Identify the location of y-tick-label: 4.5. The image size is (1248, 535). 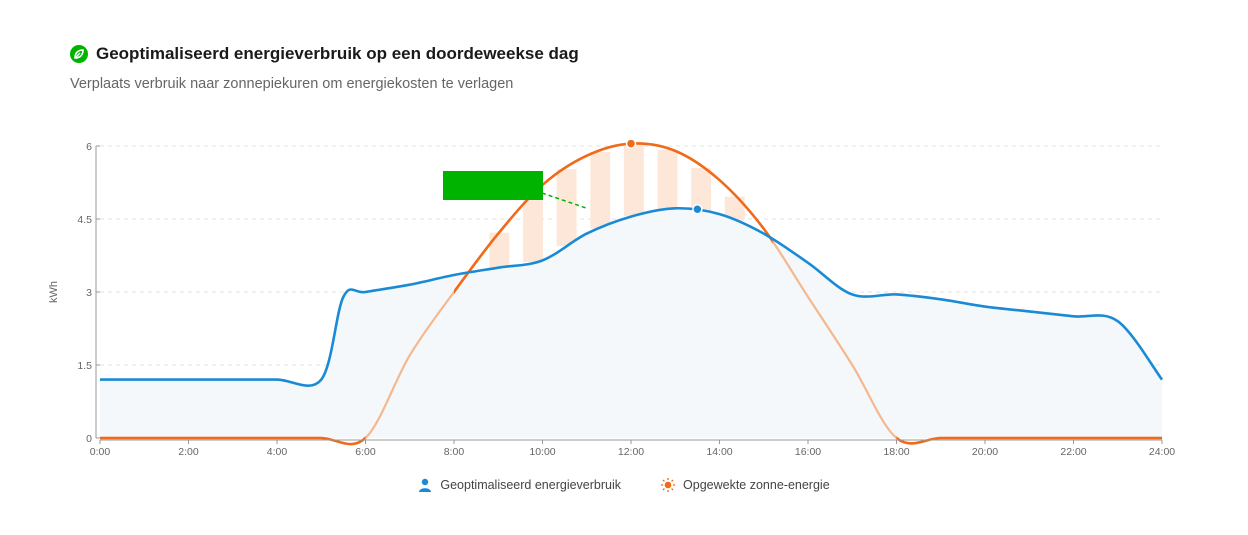
(84, 220).